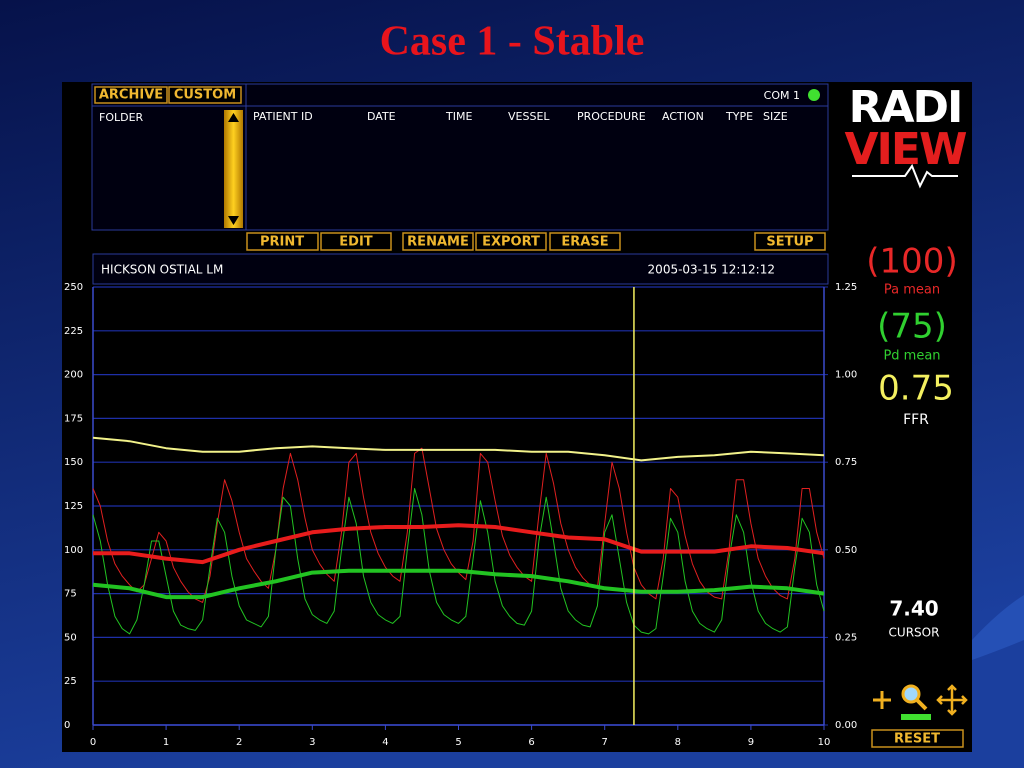  What do you see at coordinates (952, 700) in the screenshot?
I see `pan-icon` at bounding box center [952, 700].